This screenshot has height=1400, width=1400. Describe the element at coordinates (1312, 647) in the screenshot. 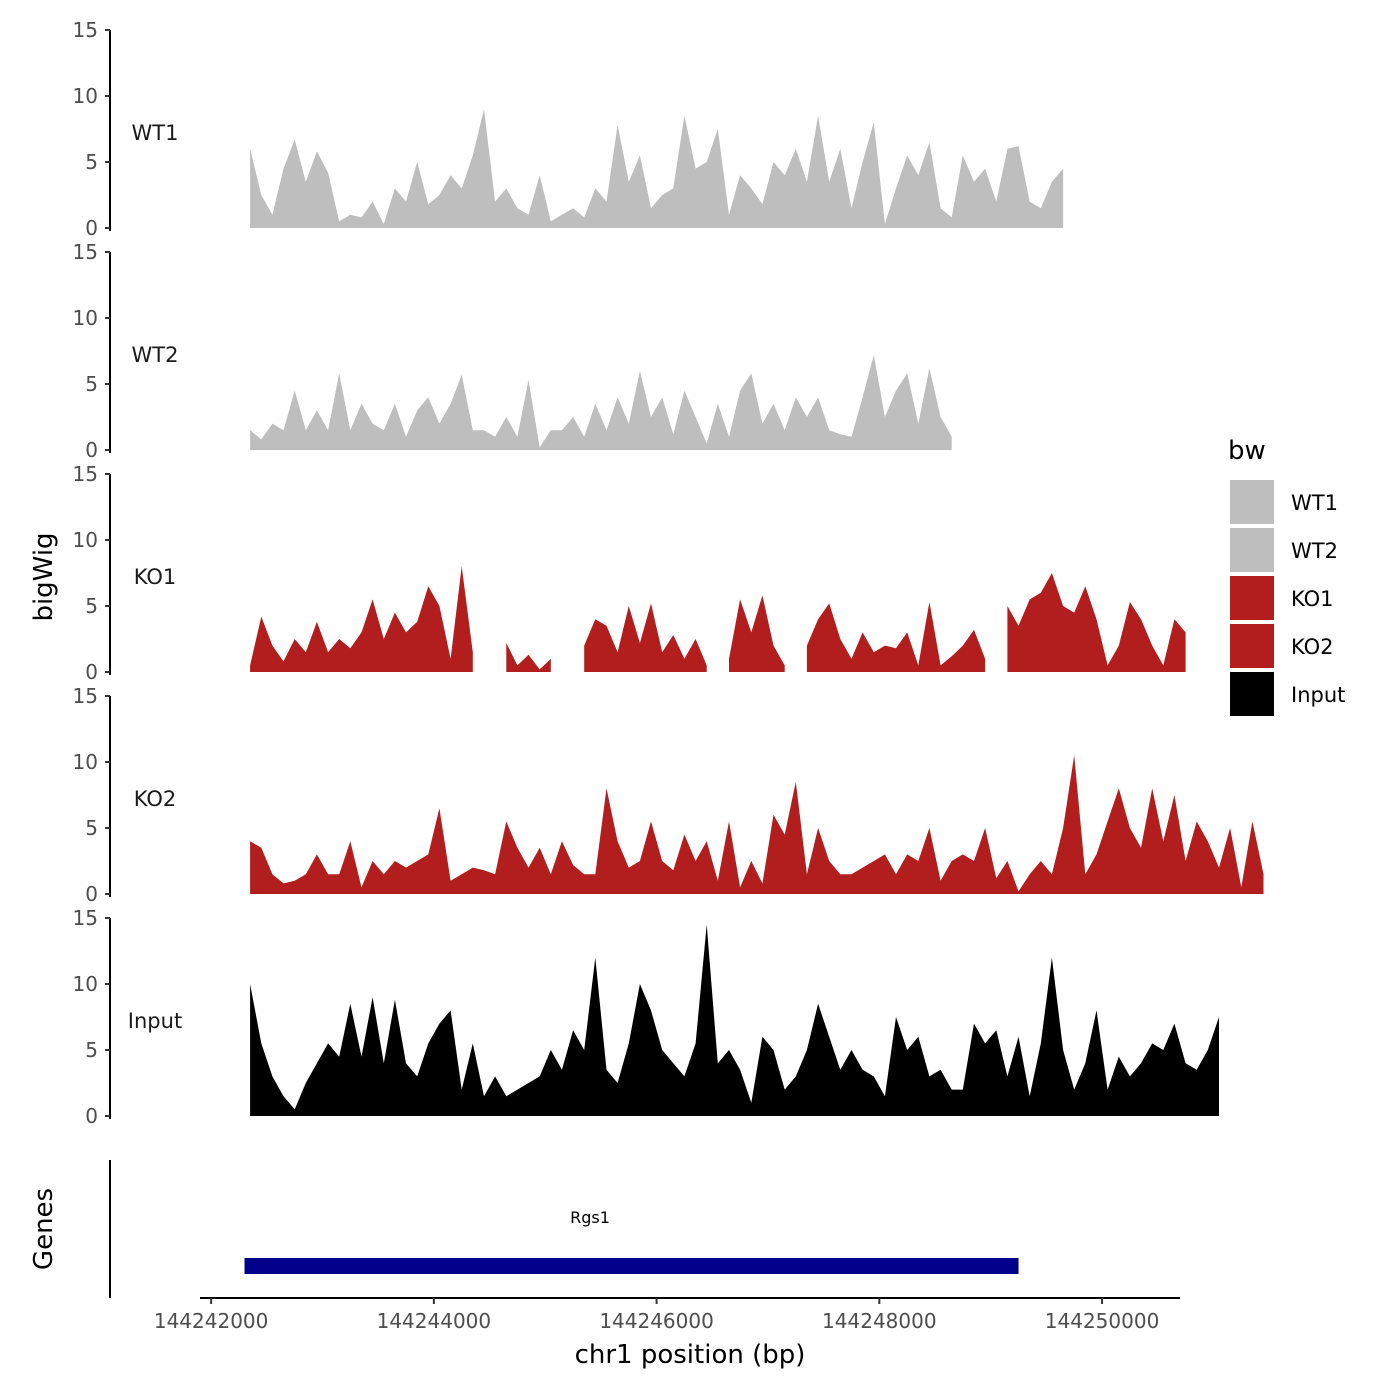

I see `legend-label: KO2` at that location.